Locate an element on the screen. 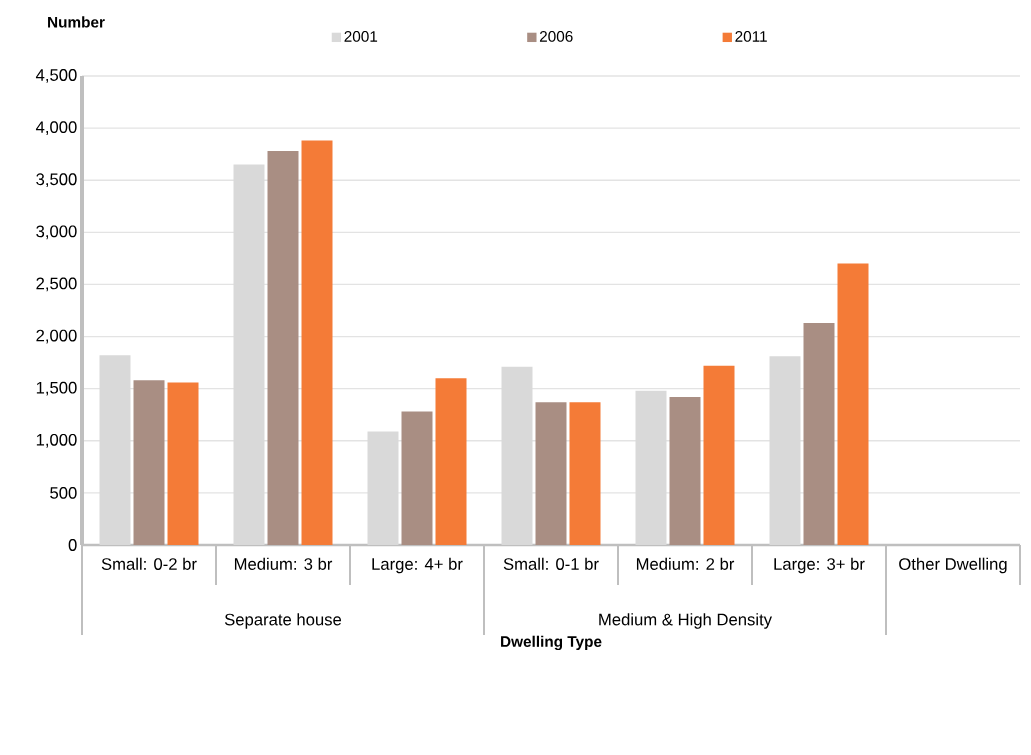  y-tick-label: 2,000 is located at coordinates (56, 336).